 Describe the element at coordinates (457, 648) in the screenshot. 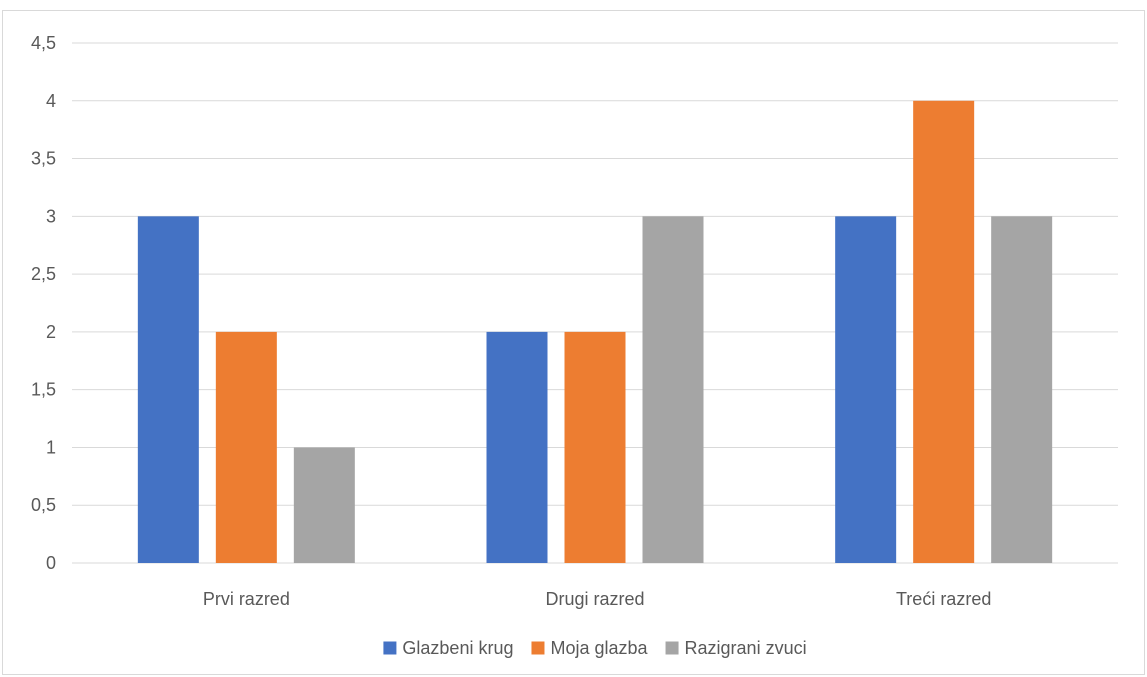

I see `legend-label: Glazbeni krug` at that location.